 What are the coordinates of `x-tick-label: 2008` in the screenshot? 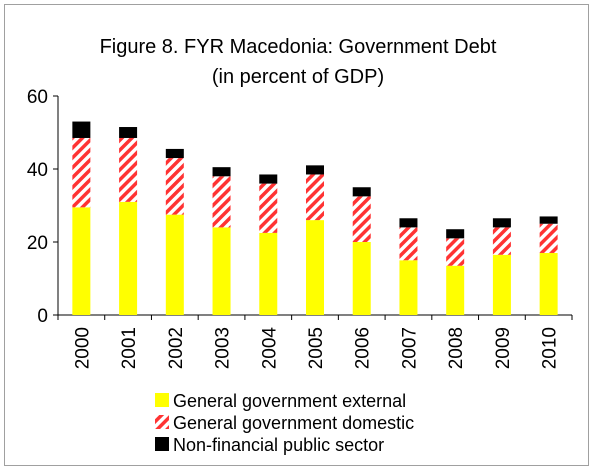 It's located at (456, 348).